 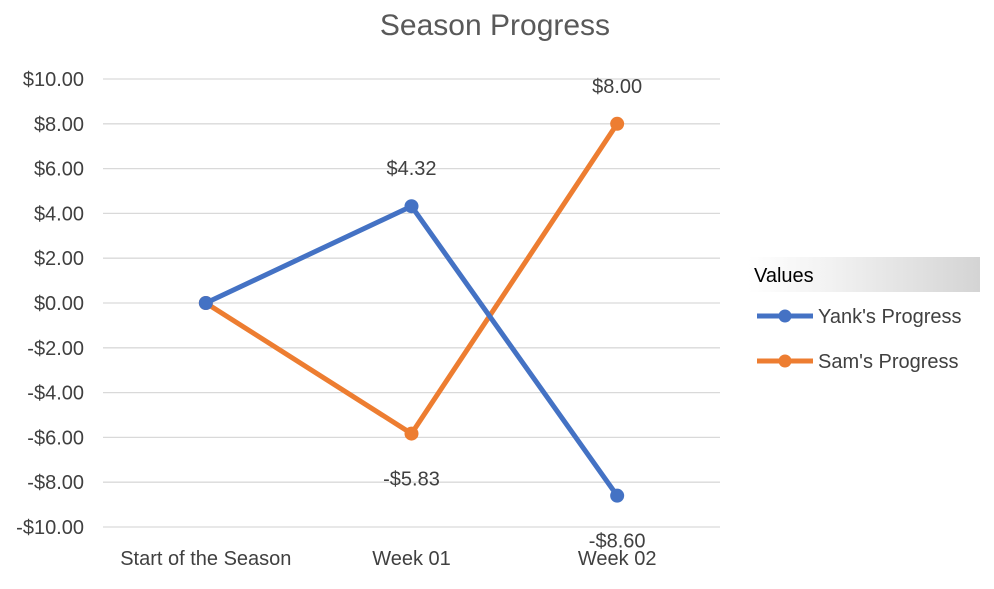 What do you see at coordinates (50, 528) in the screenshot?
I see `y-tick-label: -$10.00` at bounding box center [50, 528].